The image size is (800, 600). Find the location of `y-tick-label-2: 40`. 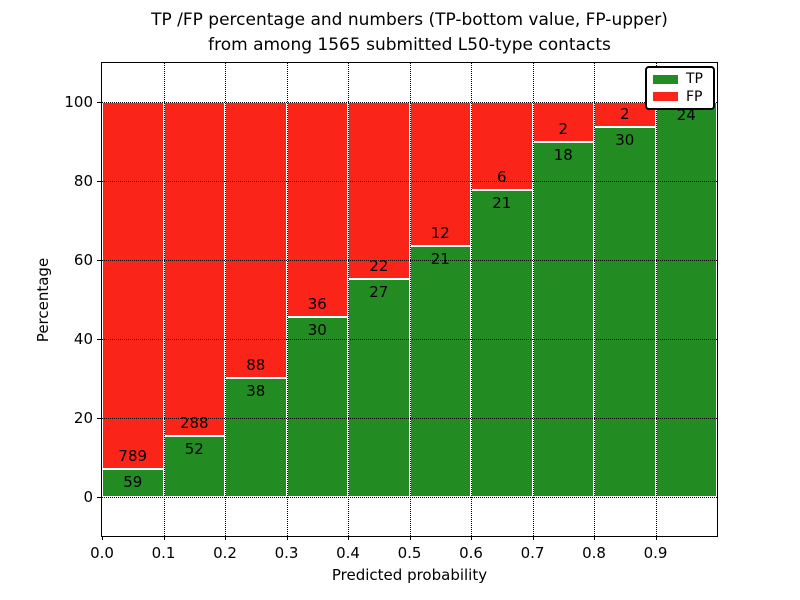

y-tick-label-2: 40 is located at coordinates (83, 338).